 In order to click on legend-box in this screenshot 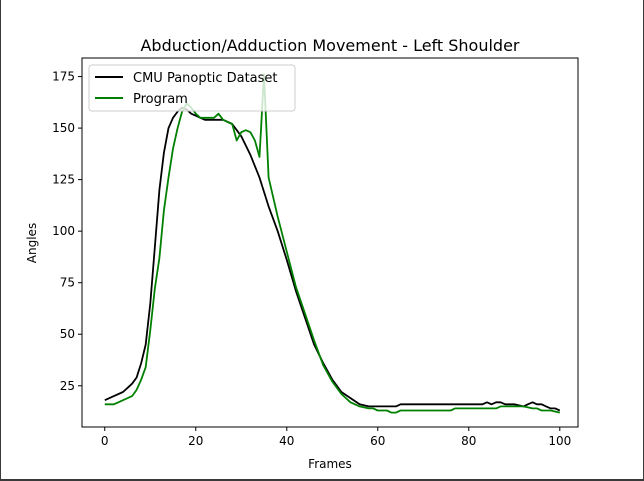, I will do `click(192, 88)`.